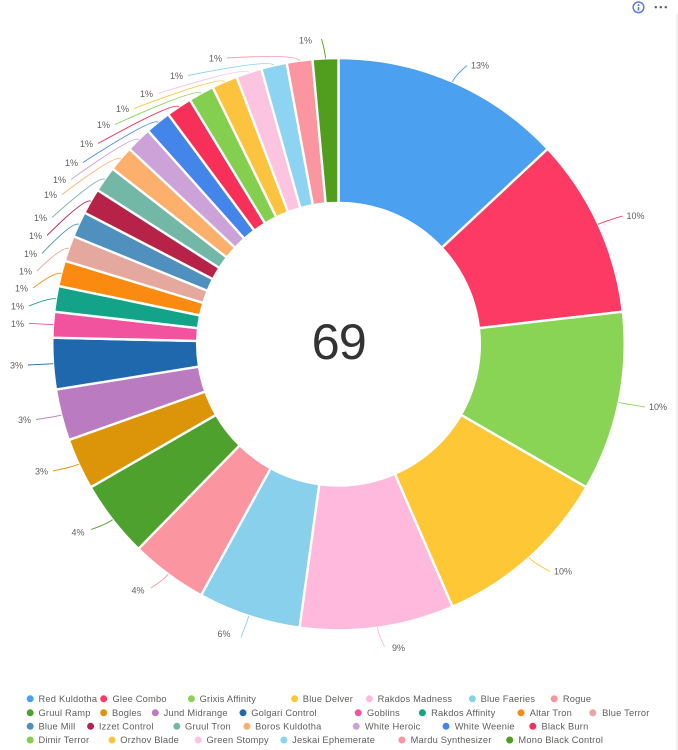 The height and width of the screenshot is (750, 678). Describe the element at coordinates (68, 699) in the screenshot. I see `svg-text: Red Kuldotha` at that location.